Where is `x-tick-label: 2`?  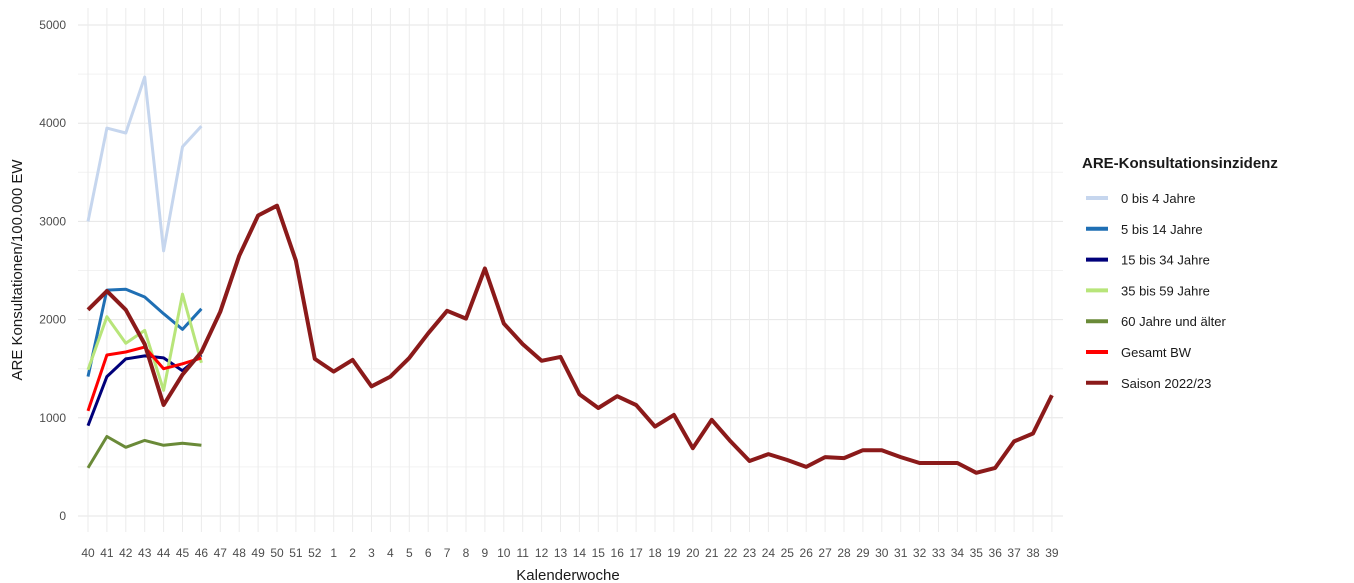 x-tick-label: 2 is located at coordinates (352, 553).